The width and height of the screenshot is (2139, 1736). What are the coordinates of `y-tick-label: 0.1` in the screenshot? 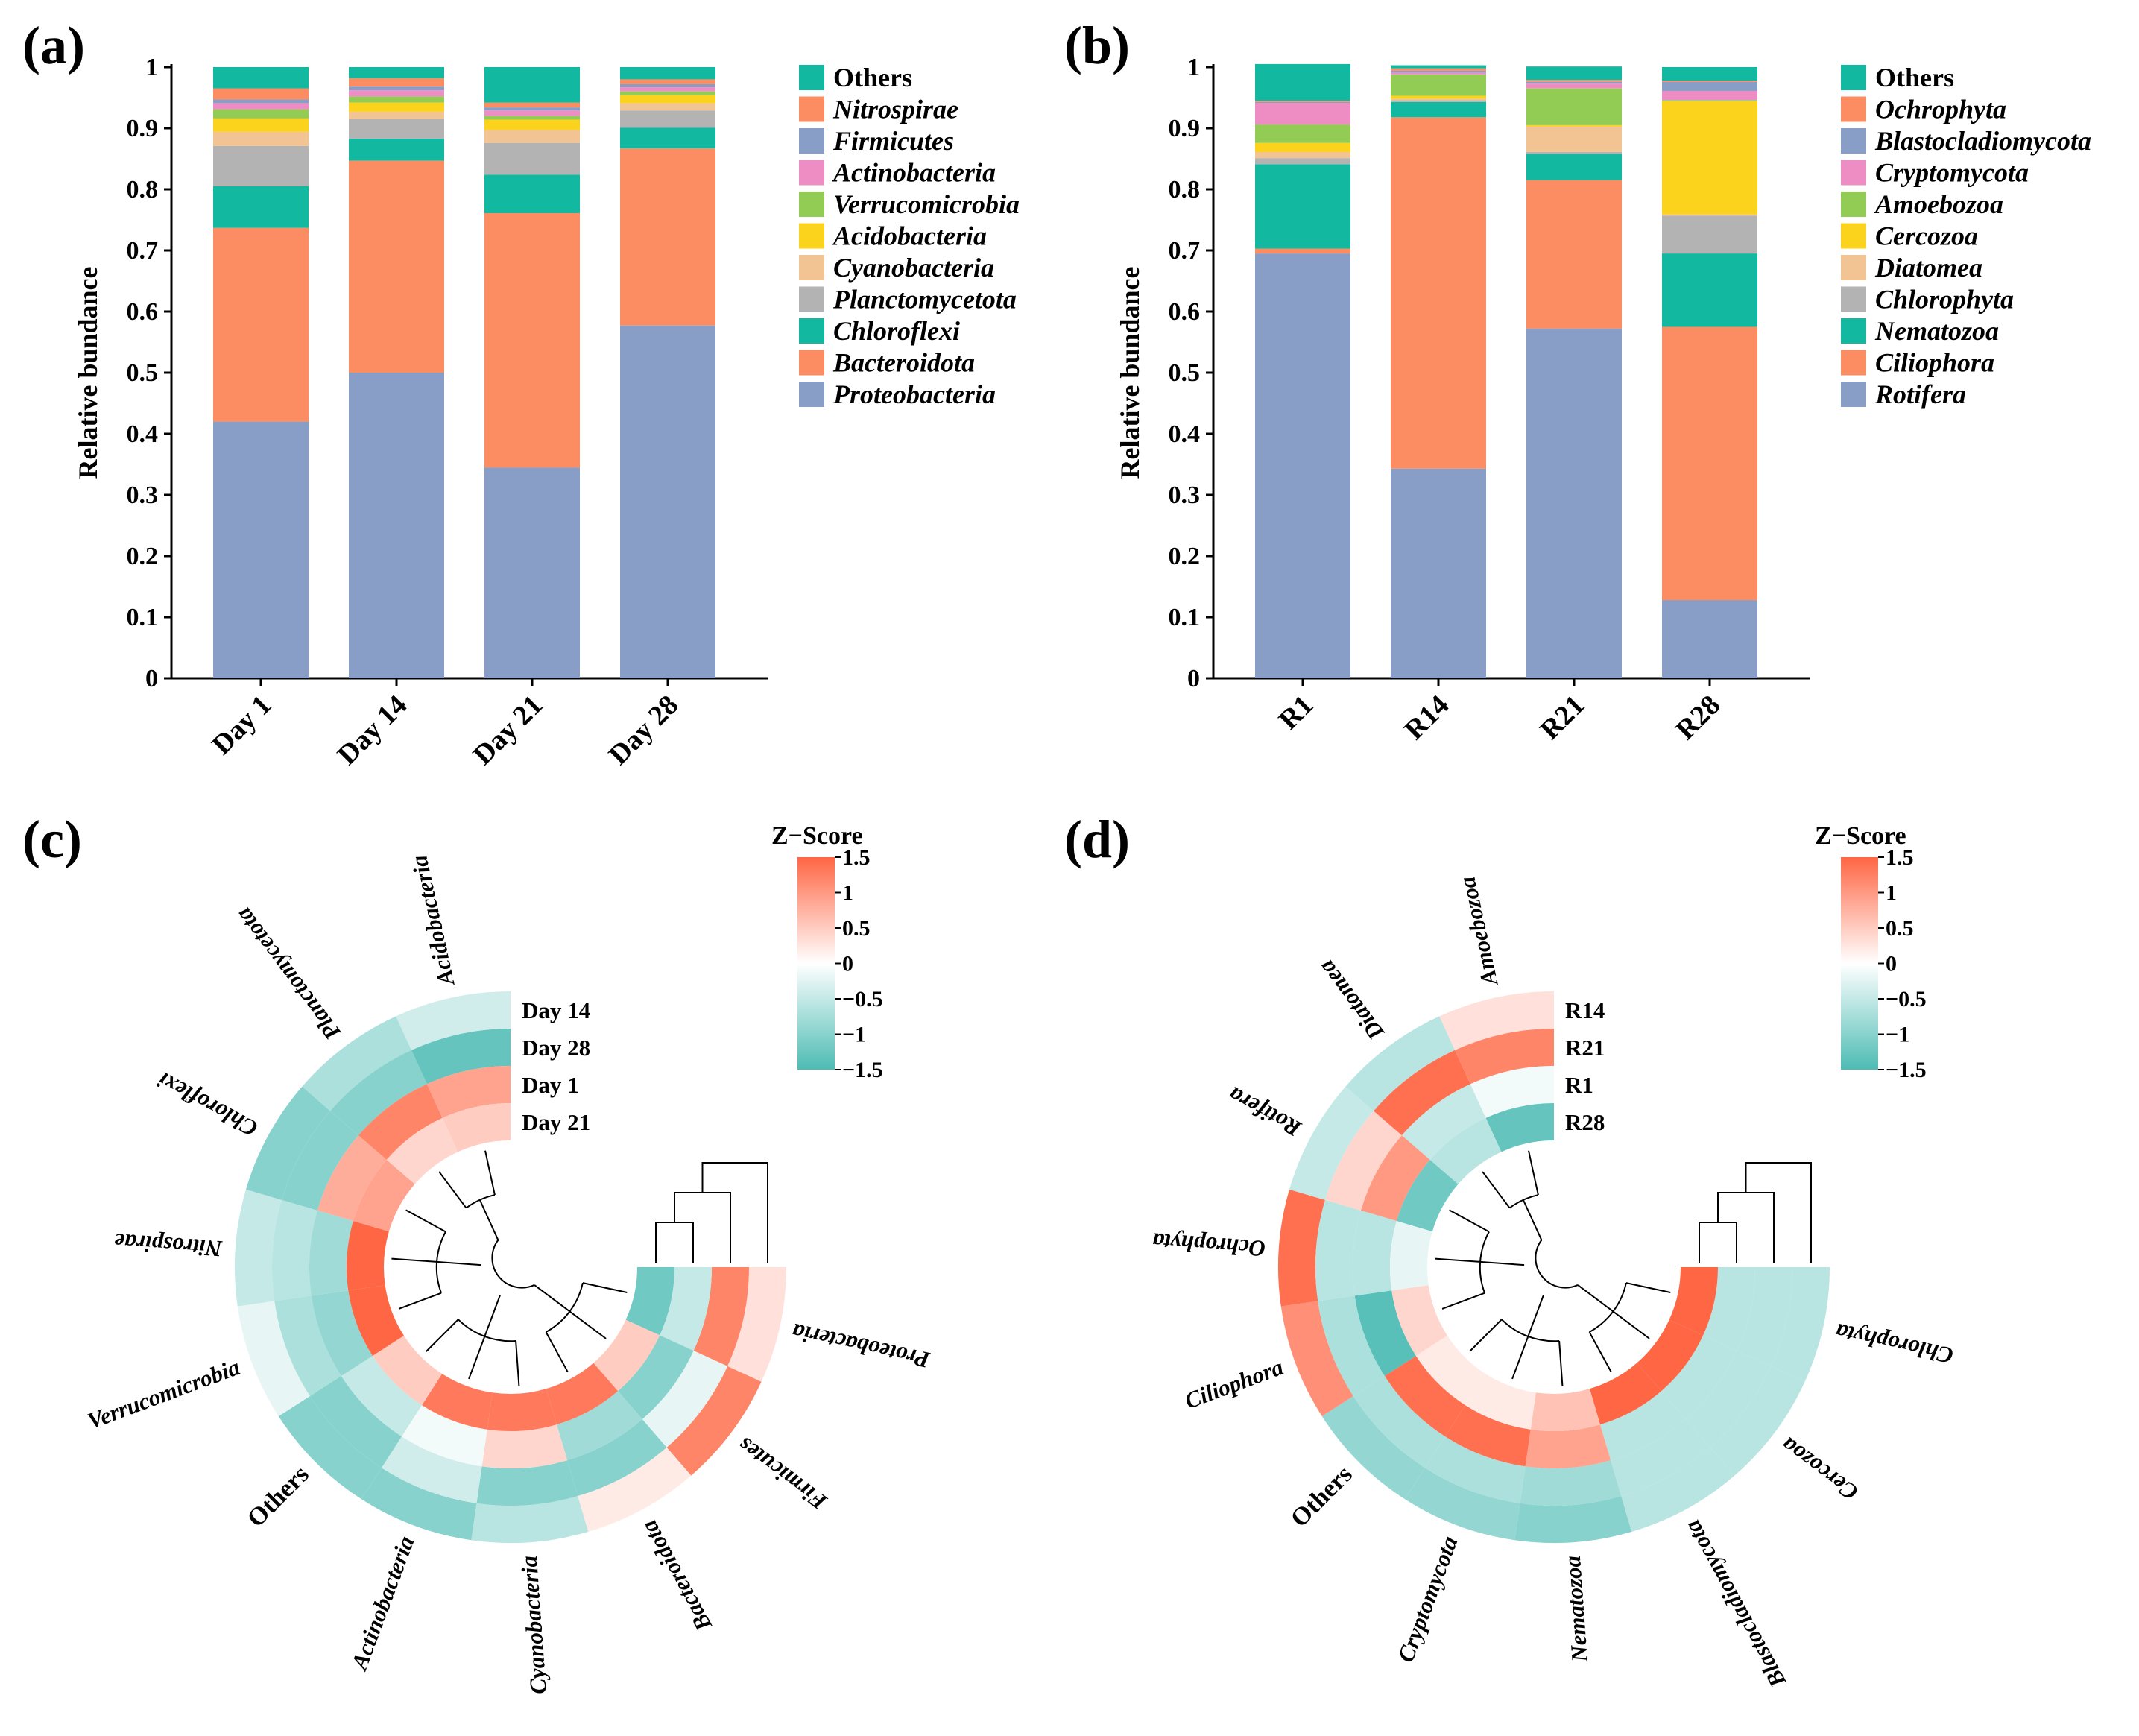 It's located at (143, 617).